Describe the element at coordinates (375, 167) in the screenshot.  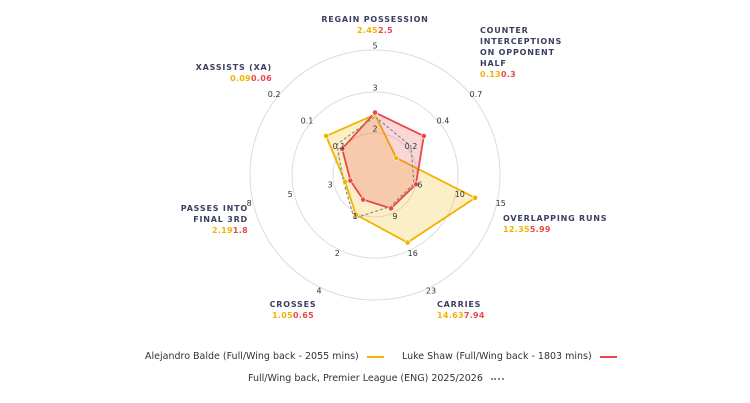
I see `average-polygon` at that location.